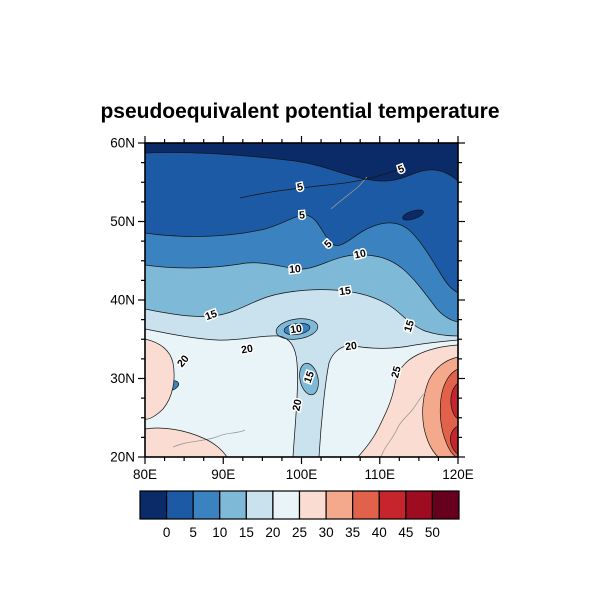  Describe the element at coordinates (405, 532) in the screenshot. I see `colorbar-tick-label: 45` at that location.